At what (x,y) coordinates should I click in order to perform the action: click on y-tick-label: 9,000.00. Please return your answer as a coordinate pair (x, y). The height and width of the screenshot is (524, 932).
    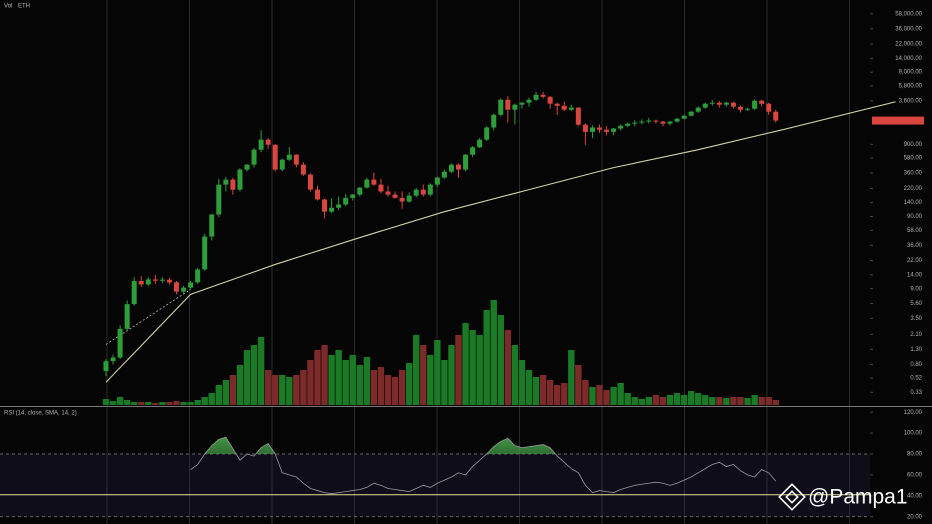
    Looking at the image, I should click on (911, 73).